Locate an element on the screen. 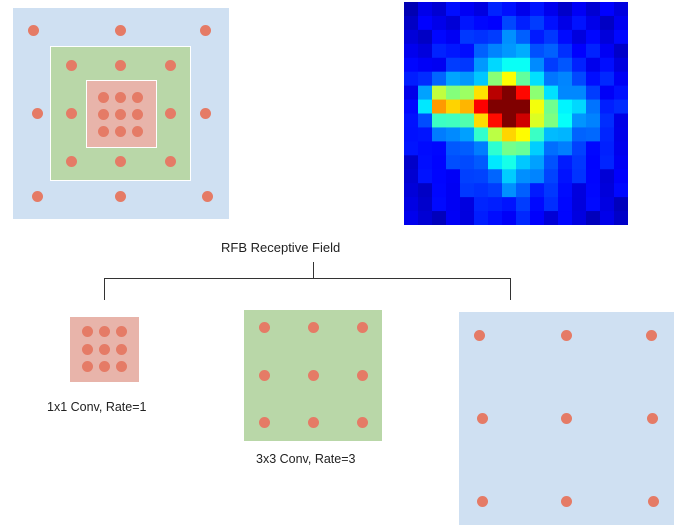 The height and width of the screenshot is (527, 687). rate3-dot is located at coordinates (71, 113).